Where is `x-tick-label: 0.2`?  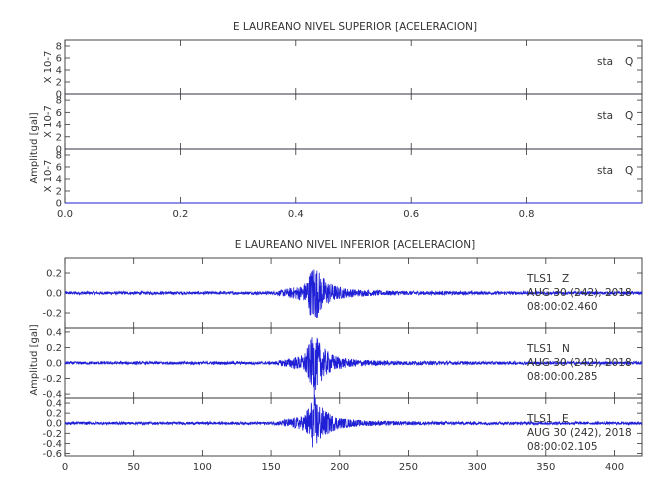
x-tick-label: 0.2 is located at coordinates (180, 214).